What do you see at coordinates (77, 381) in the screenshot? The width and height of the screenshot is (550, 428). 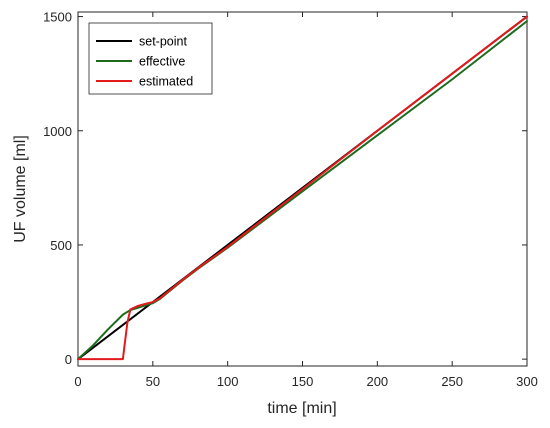 I see `x-tick-label: 0` at bounding box center [77, 381].